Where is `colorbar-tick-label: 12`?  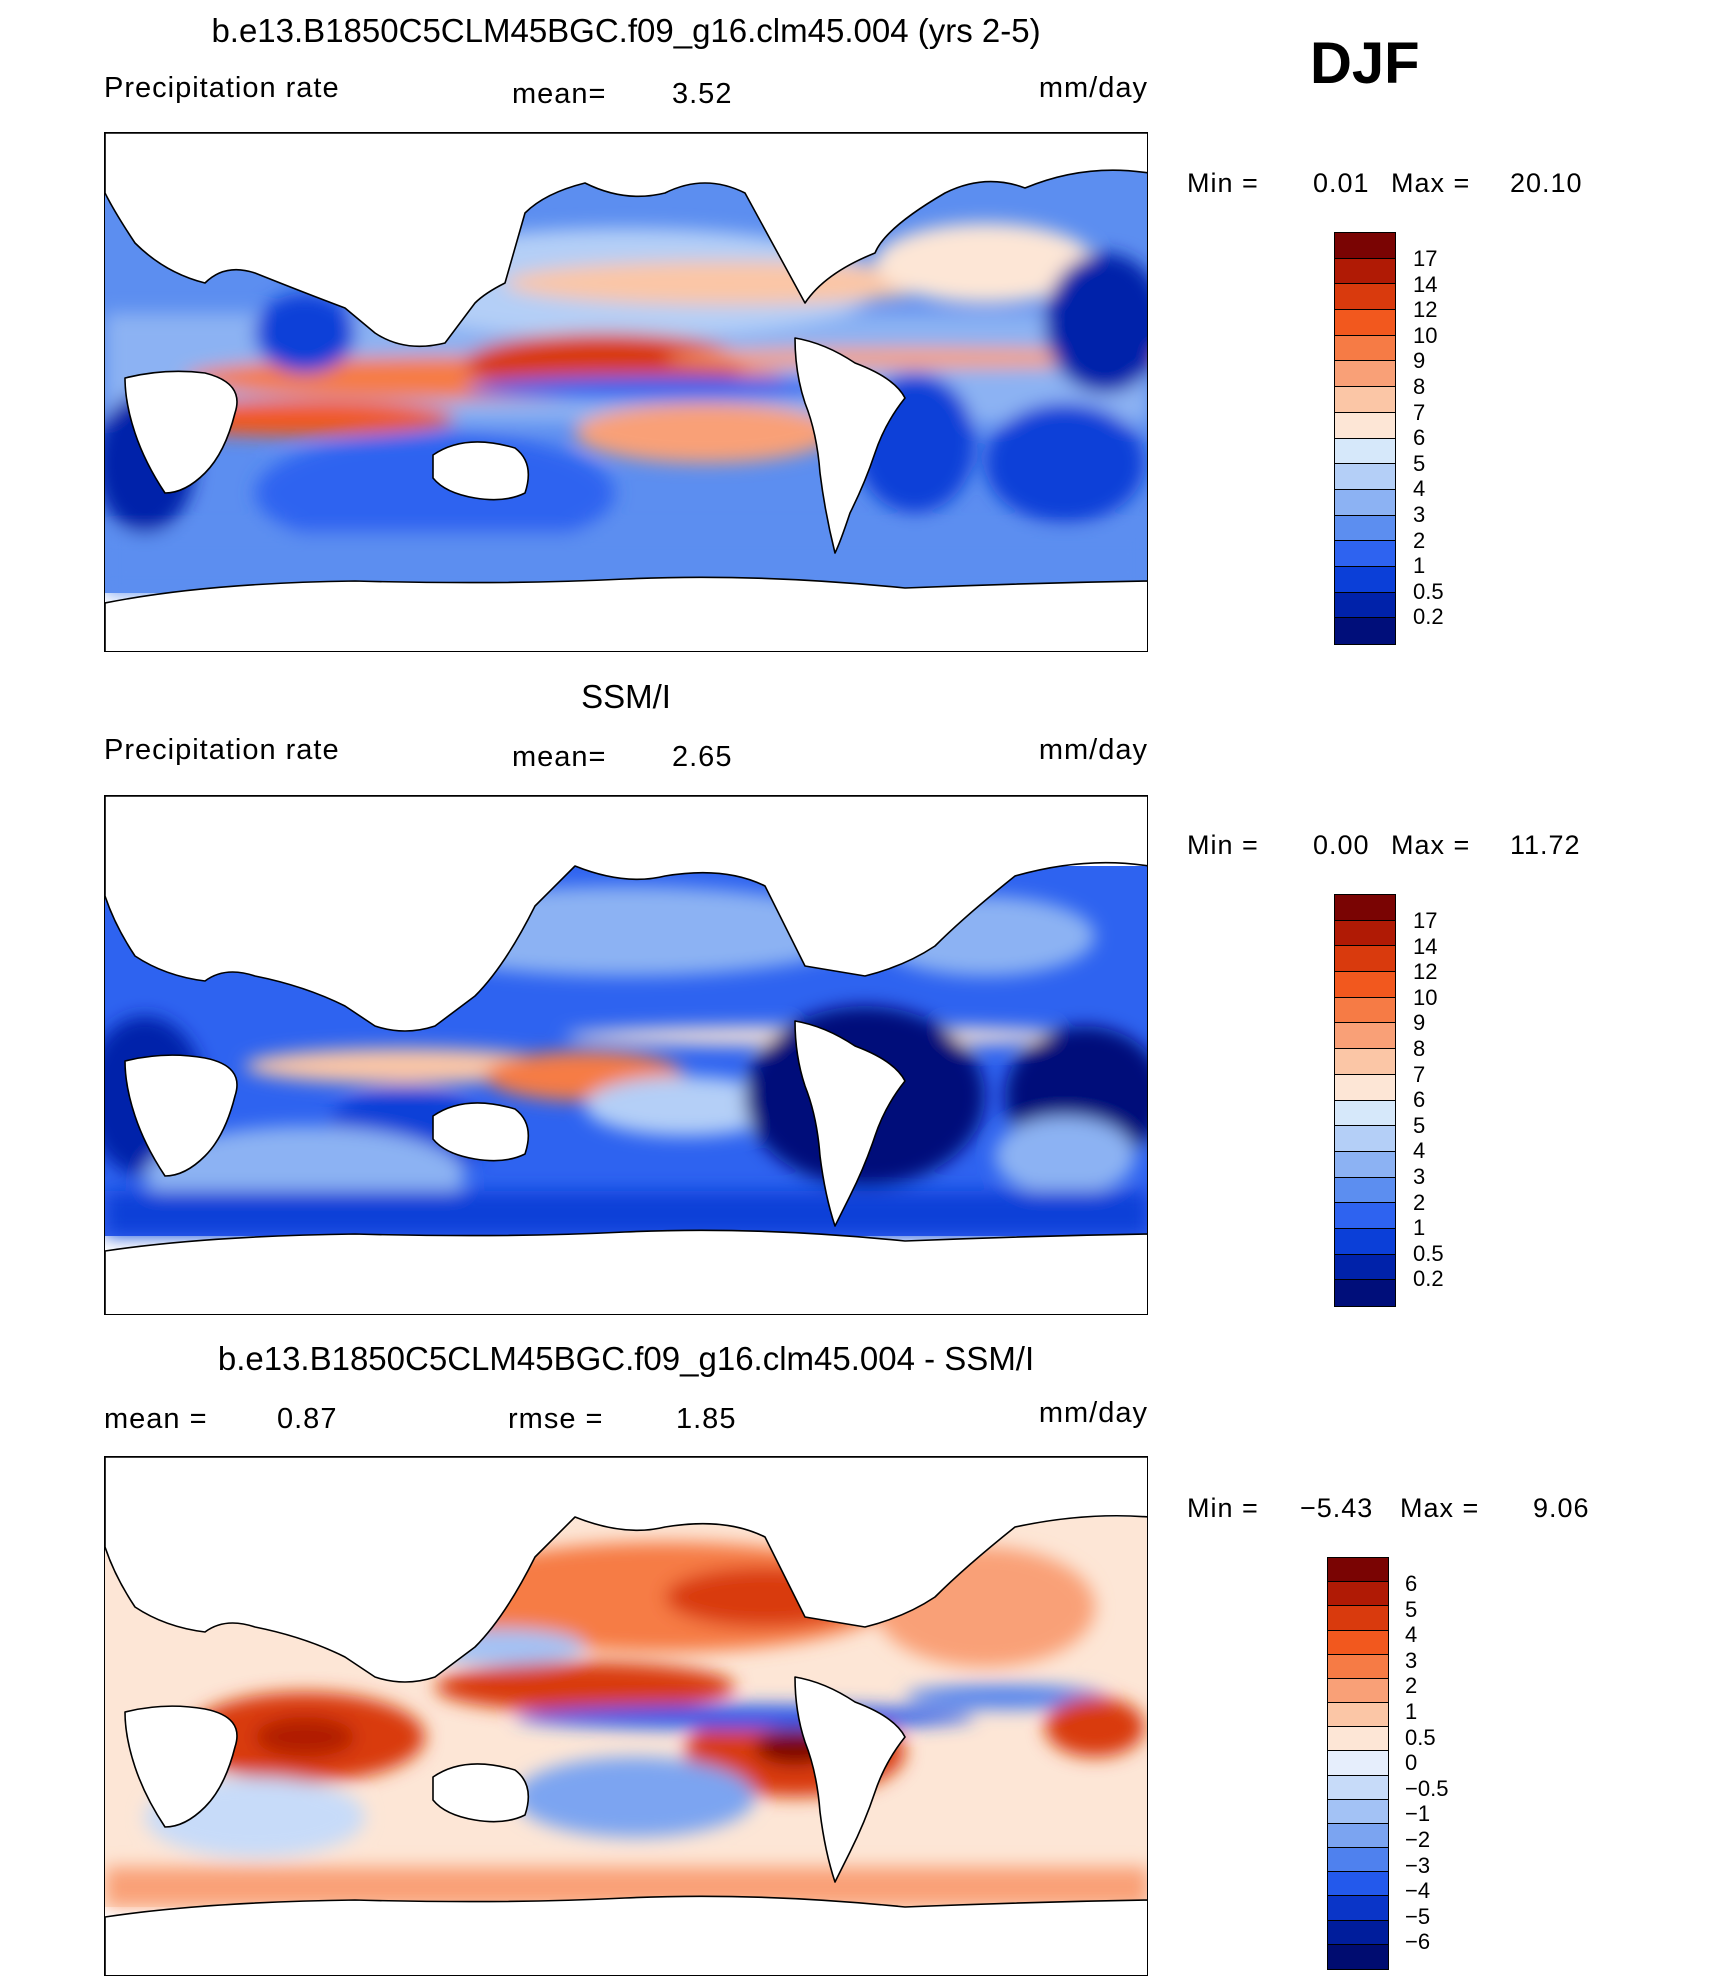 colorbar-tick-label: 12 is located at coordinates (1425, 972).